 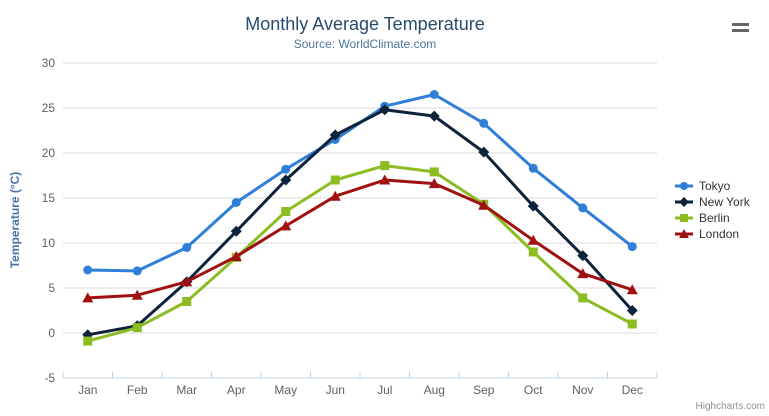 I want to click on data-point-london-nov, so click(x=583, y=273).